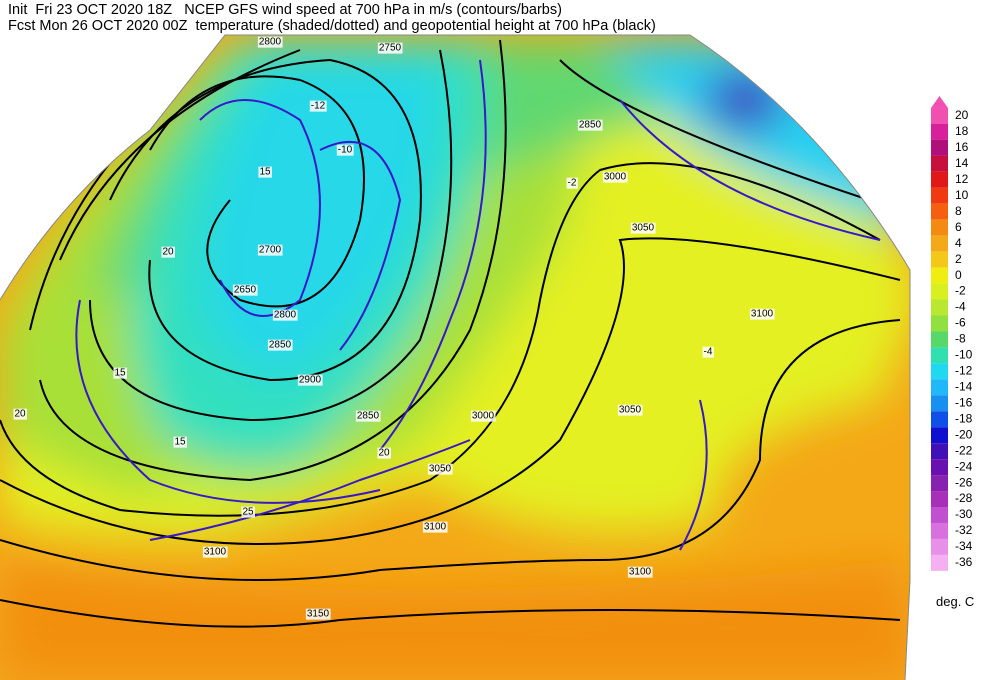 This screenshot has width=1000, height=680. What do you see at coordinates (964, 355) in the screenshot?
I see `colorbar-label: -10` at bounding box center [964, 355].